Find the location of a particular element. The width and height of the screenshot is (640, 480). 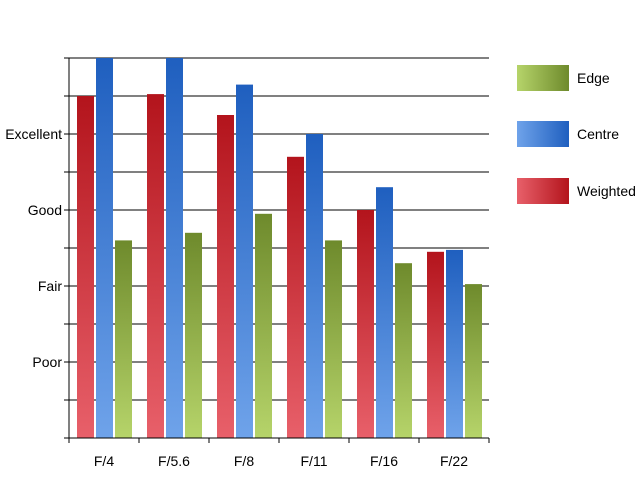

legend-swatch-edge is located at coordinates (543, 78).